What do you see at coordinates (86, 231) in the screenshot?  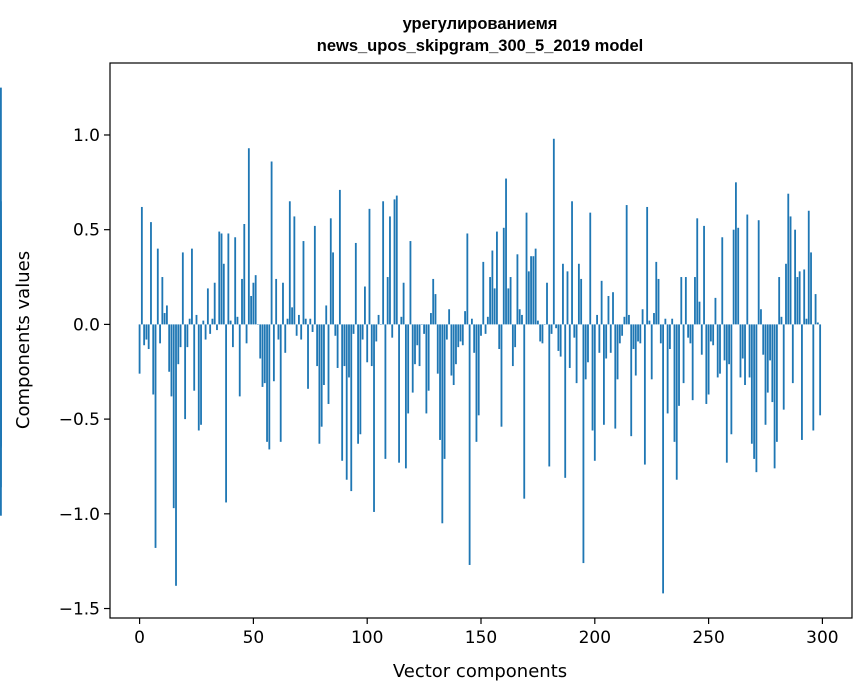 I see `y-tick-label: 0.5` at bounding box center [86, 231].